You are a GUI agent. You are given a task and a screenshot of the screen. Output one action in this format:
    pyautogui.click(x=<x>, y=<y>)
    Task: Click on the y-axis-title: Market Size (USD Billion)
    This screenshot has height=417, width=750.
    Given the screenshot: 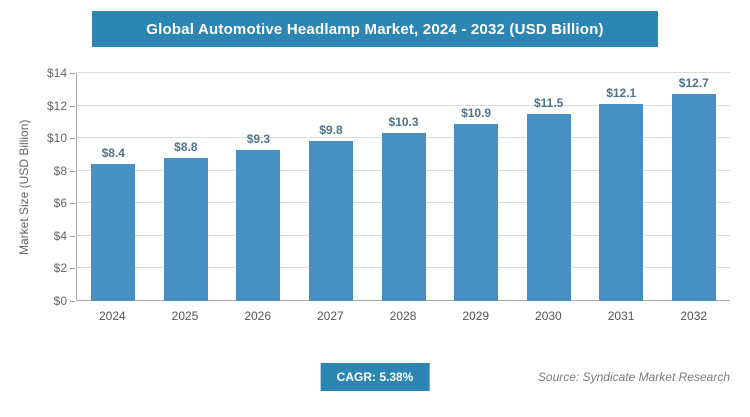 What is the action you would take?
    pyautogui.click(x=24, y=187)
    